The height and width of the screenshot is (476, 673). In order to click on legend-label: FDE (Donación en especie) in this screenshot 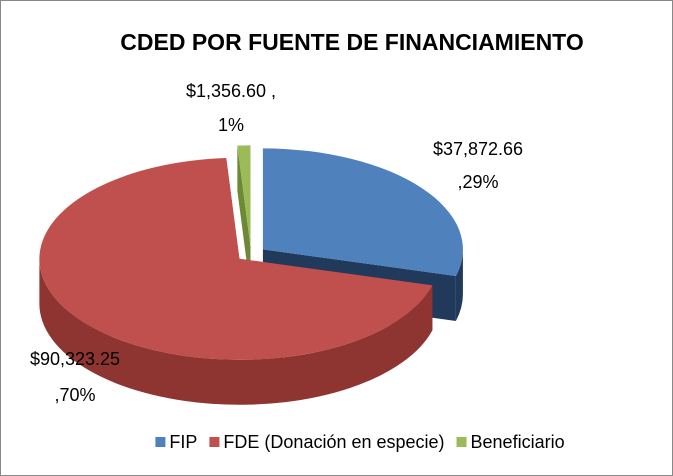, I will do `click(333, 442)`.